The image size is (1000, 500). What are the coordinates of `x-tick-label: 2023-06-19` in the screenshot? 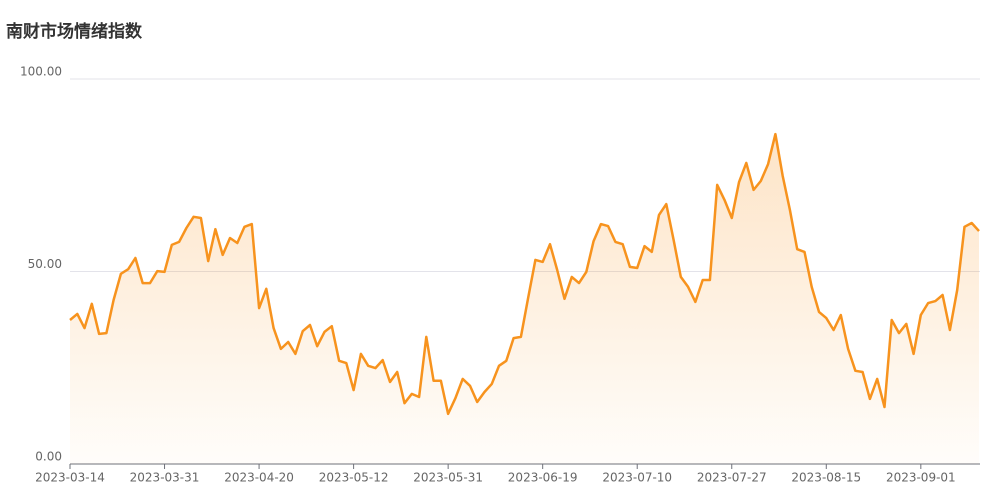 It's located at (543, 478).